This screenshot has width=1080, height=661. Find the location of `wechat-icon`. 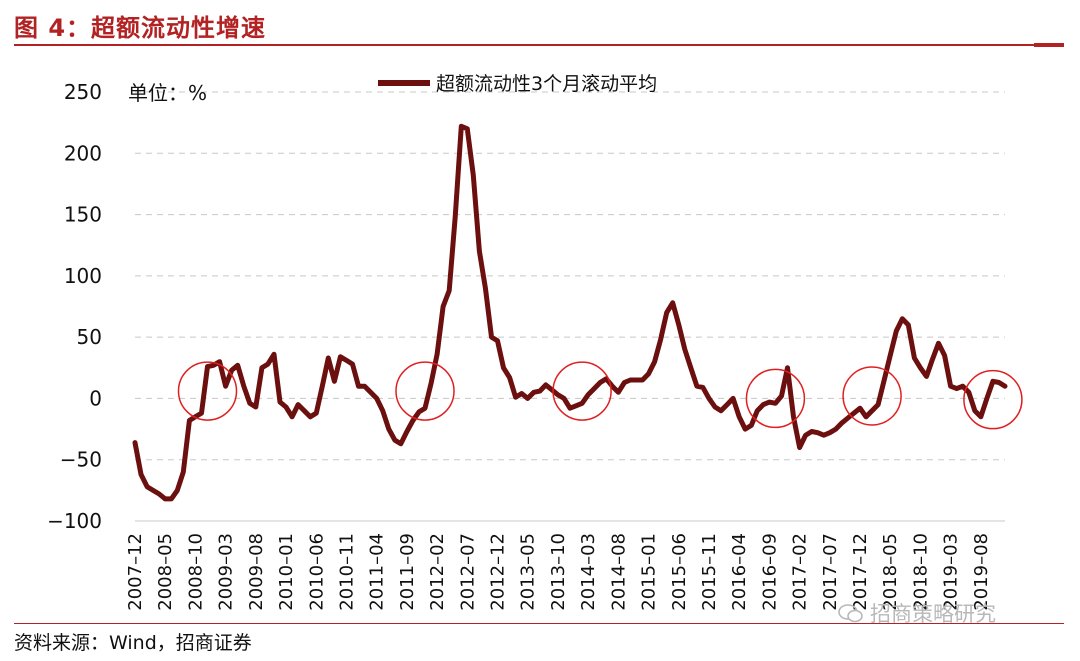

wechat-icon is located at coordinates (850, 613).